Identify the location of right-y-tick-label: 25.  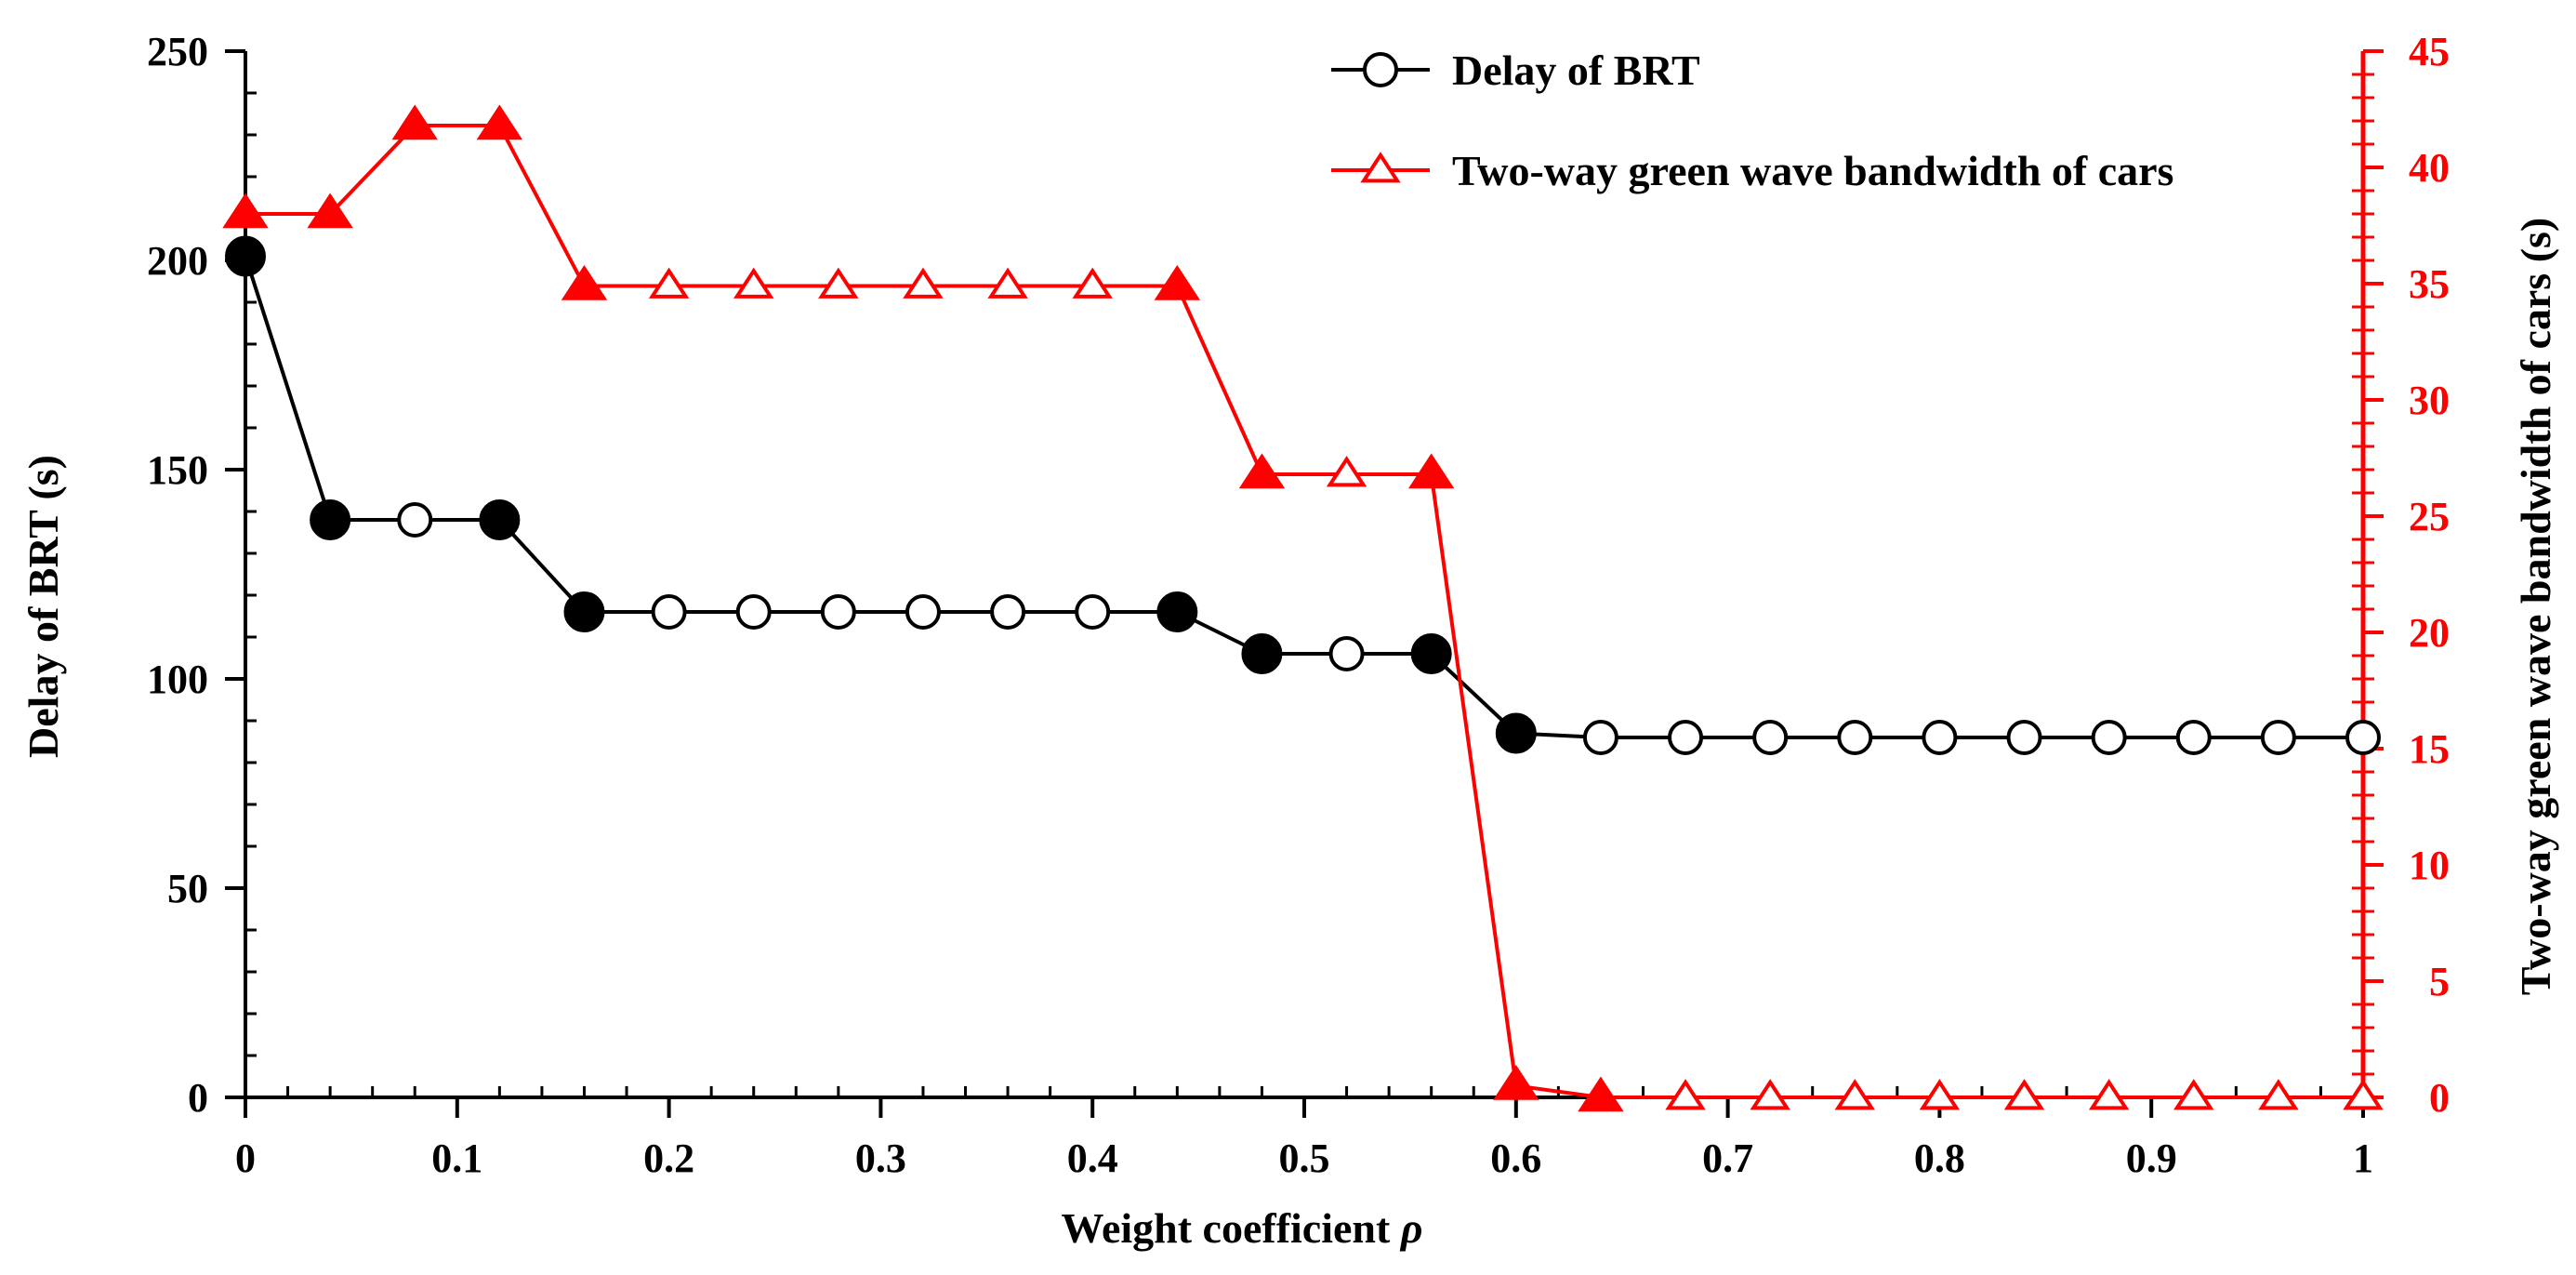
(2429, 516).